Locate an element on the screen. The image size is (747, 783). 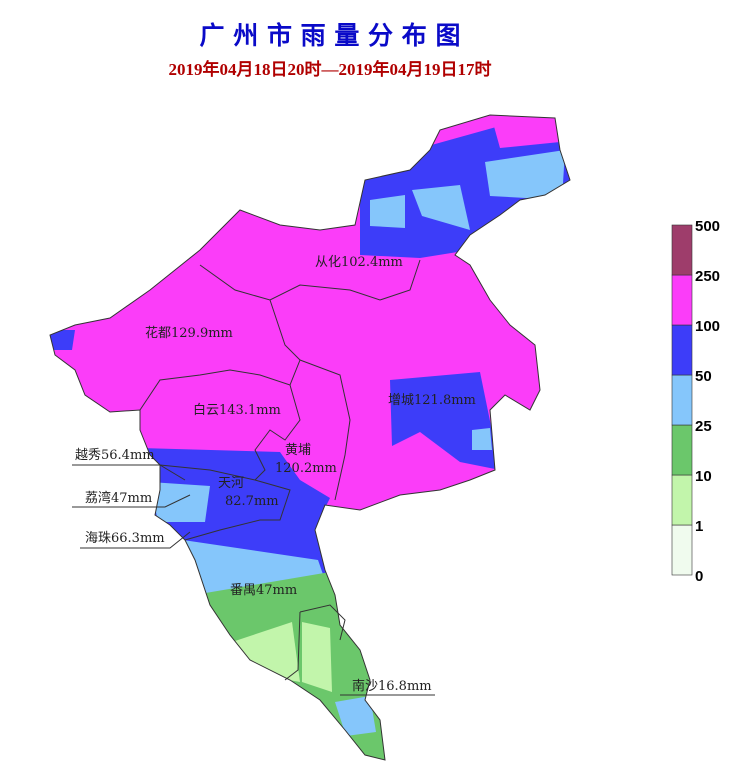
legend: 0 1 10 25 50 100 250 500 is located at coordinates (695, 401).